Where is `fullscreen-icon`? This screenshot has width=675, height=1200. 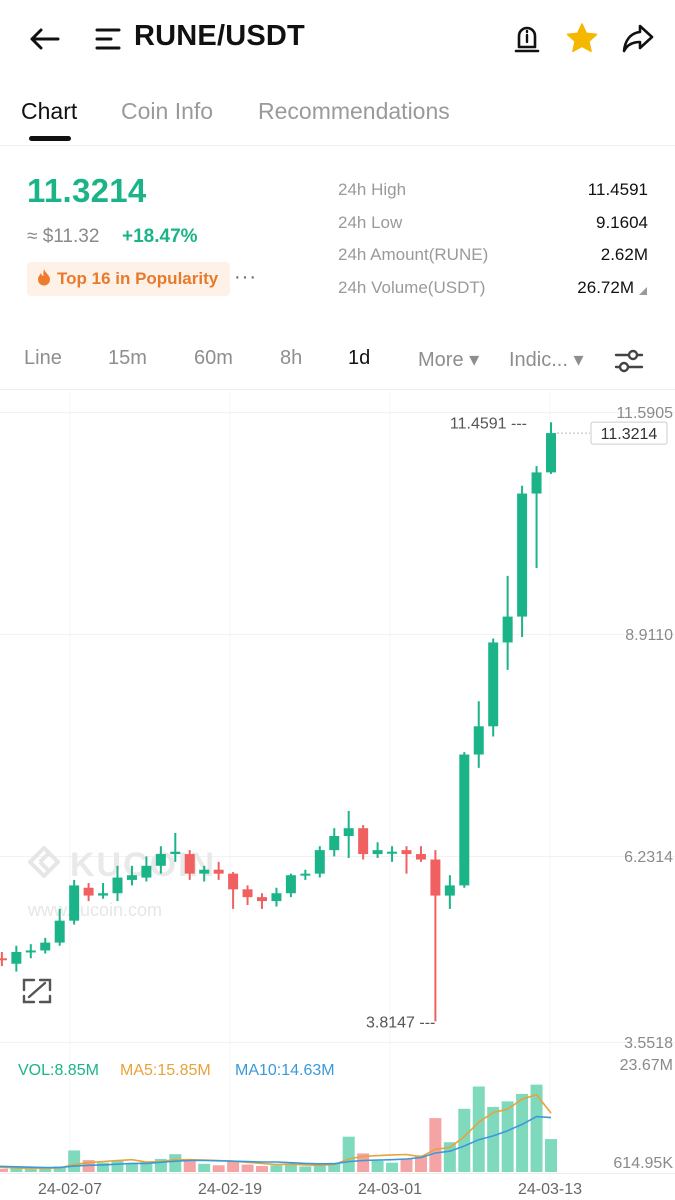 fullscreen-icon is located at coordinates (37, 991).